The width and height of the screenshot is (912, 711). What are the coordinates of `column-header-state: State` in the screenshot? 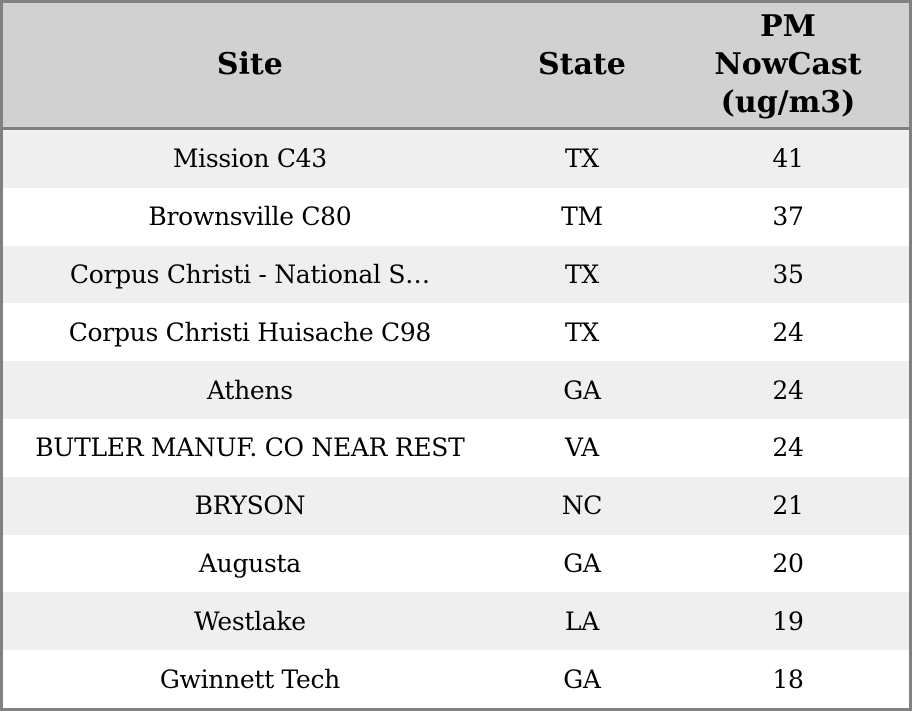 It's located at (582, 65).